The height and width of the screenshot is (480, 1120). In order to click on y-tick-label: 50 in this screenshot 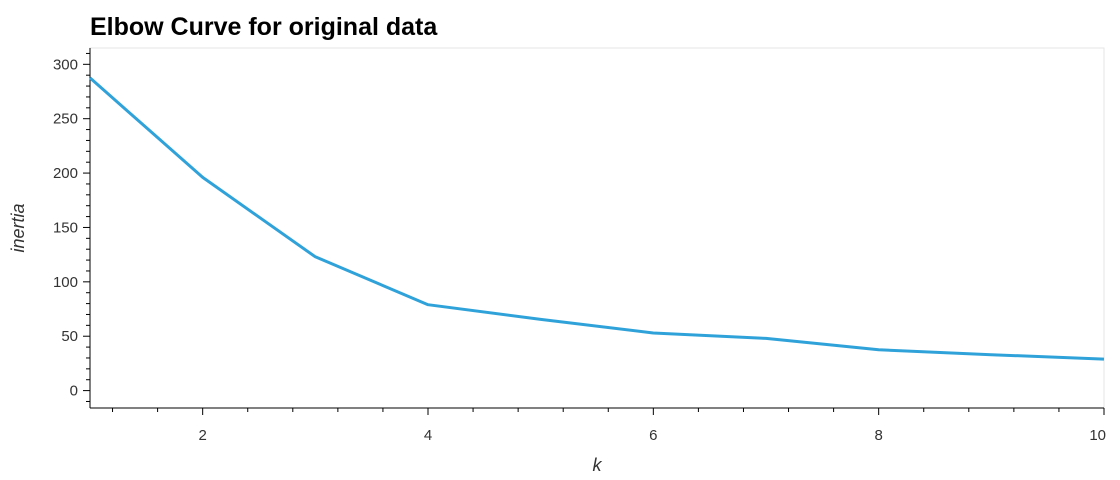, I will do `click(69, 336)`.